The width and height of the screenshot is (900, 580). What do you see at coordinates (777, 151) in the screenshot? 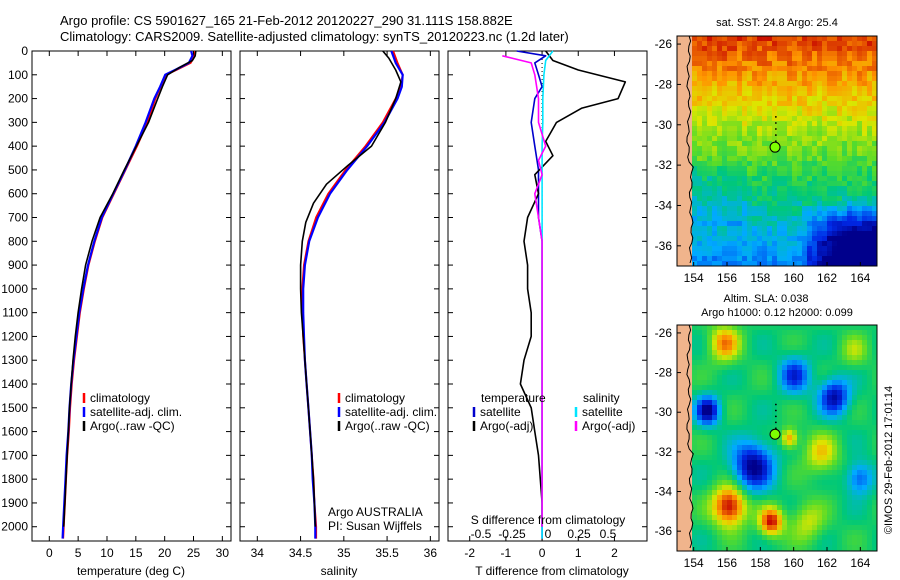
I see `sst-frame` at bounding box center [777, 151].